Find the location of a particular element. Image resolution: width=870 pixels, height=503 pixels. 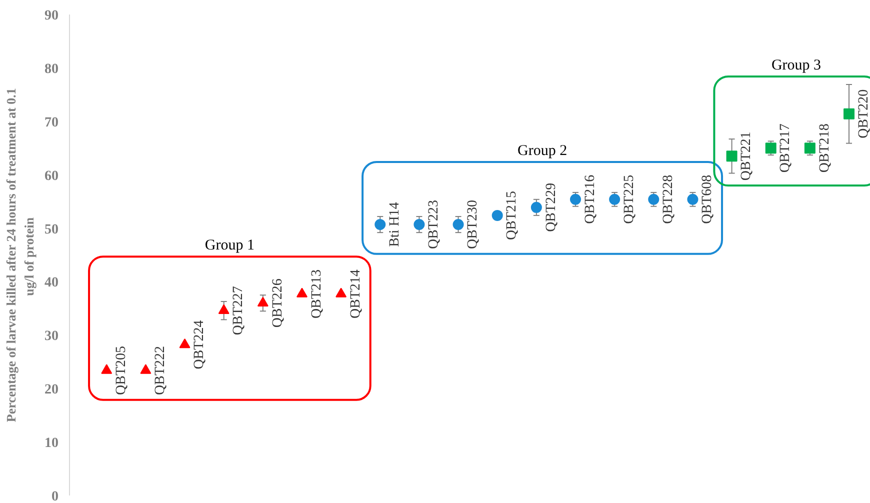

y-tick-label: 50 is located at coordinates (51, 230).